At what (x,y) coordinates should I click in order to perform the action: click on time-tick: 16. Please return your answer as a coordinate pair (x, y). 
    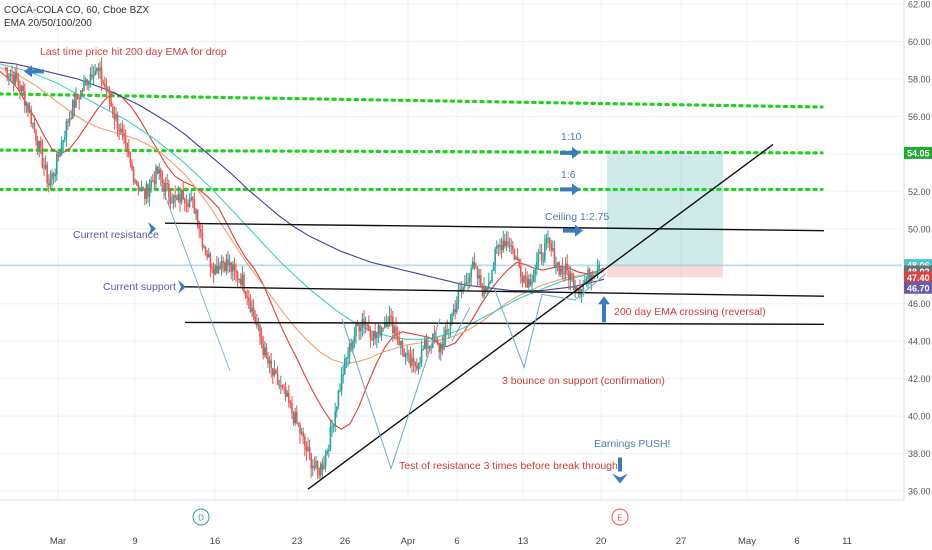
    Looking at the image, I should click on (215, 541).